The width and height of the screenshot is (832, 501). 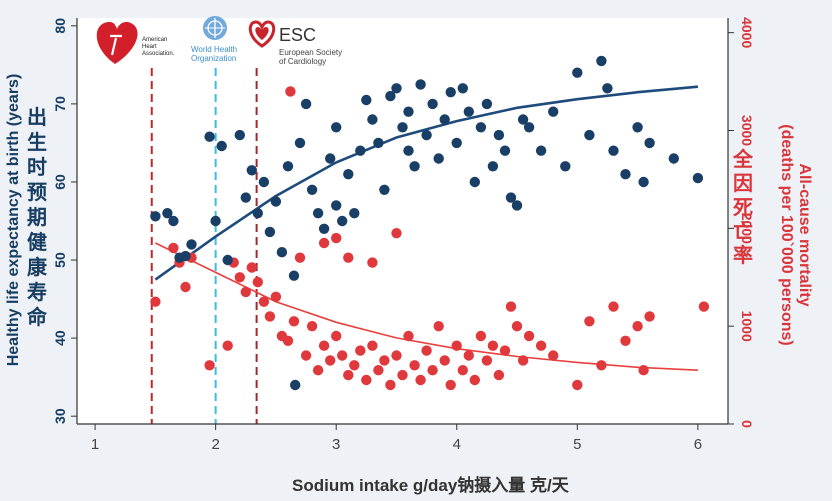 I want to click on y-left-tick-label: 40, so click(x=60, y=338).